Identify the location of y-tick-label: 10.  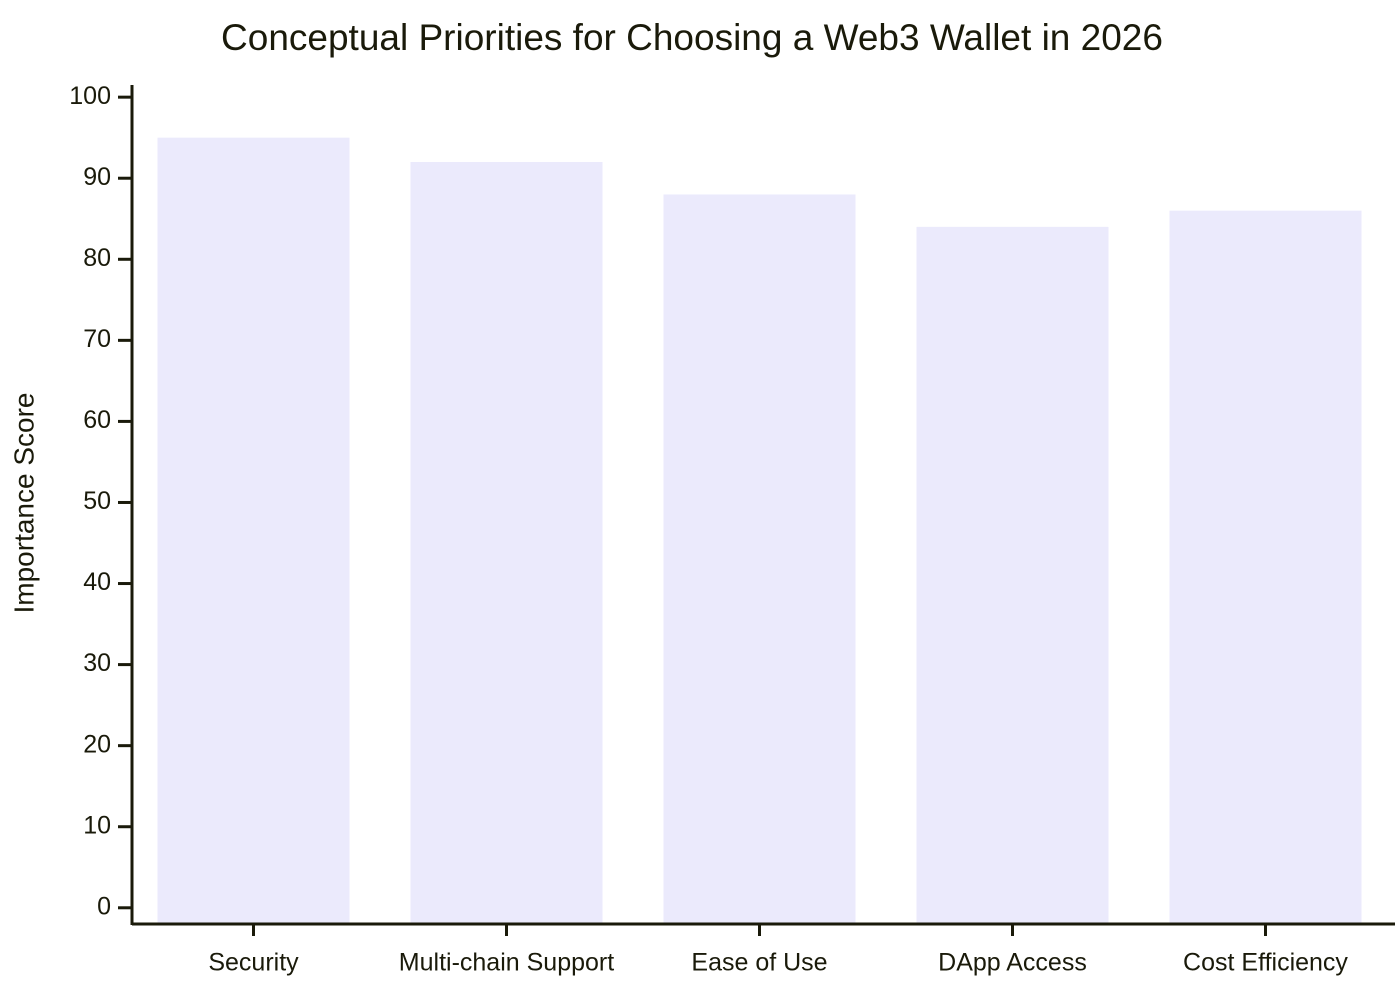
(97, 825).